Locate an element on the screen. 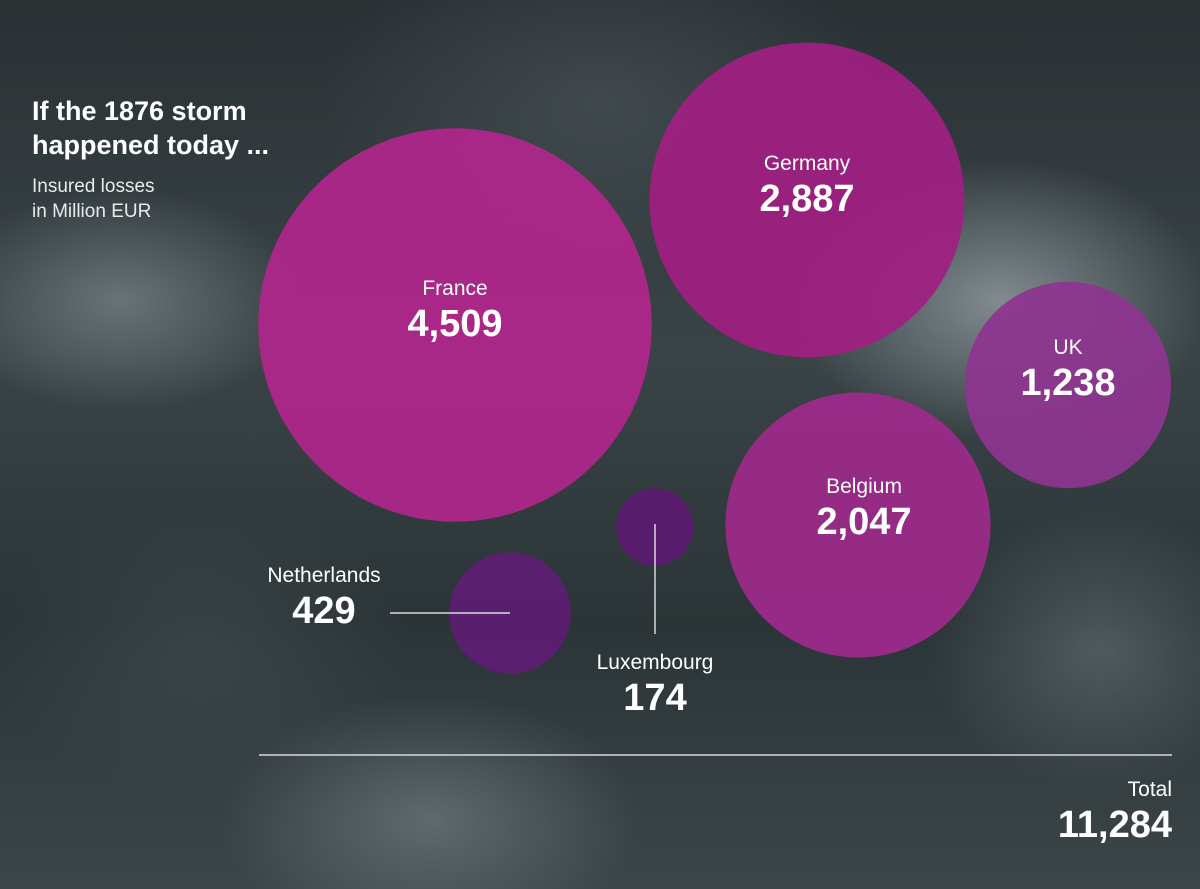 The height and width of the screenshot is (889, 1200). label-france: France 4,509 is located at coordinates (454, 311).